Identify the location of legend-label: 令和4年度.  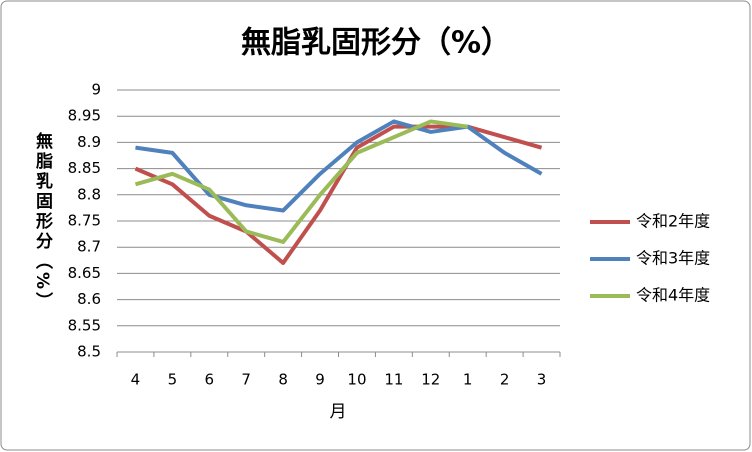
(673, 295).